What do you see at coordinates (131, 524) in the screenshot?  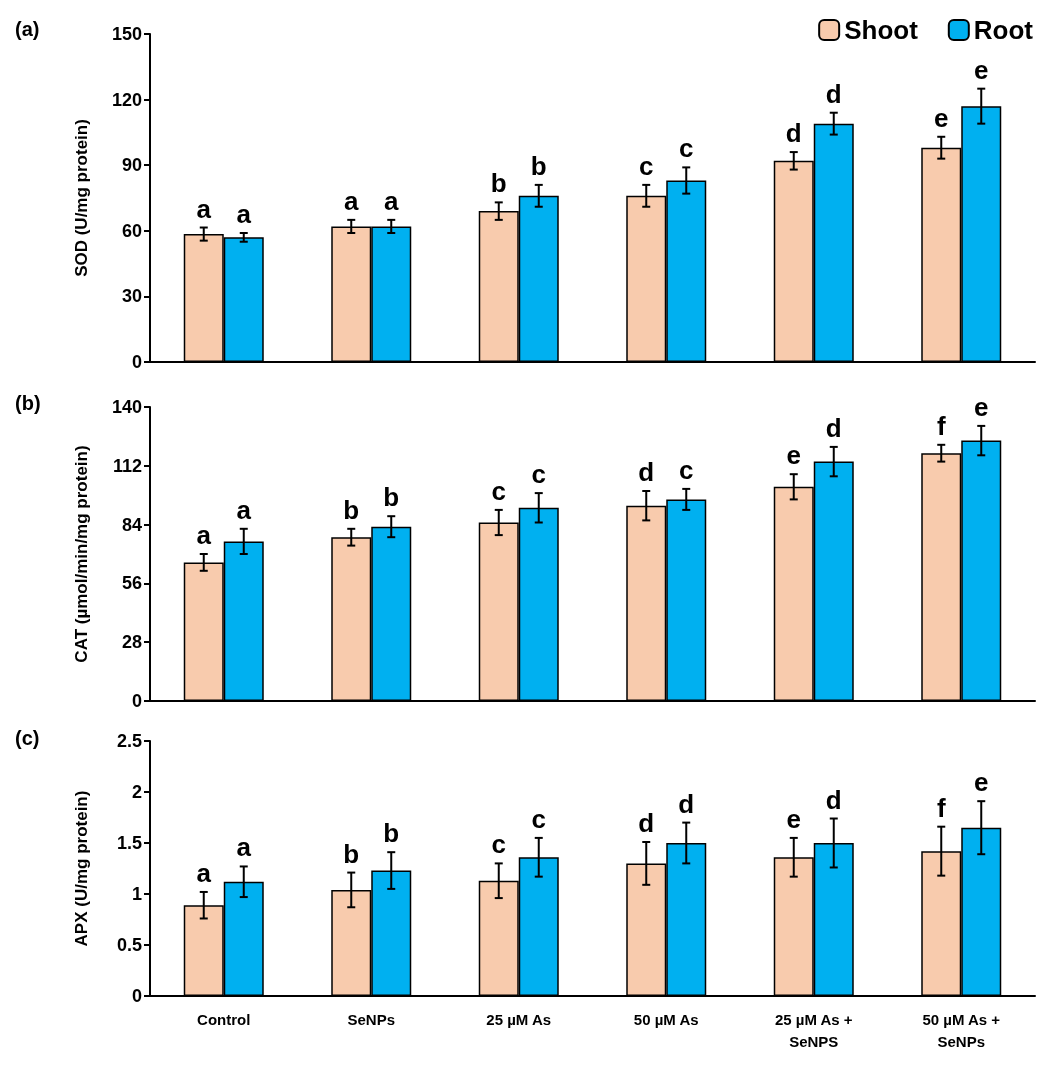 I see `y-tick-label: 84` at bounding box center [131, 524].